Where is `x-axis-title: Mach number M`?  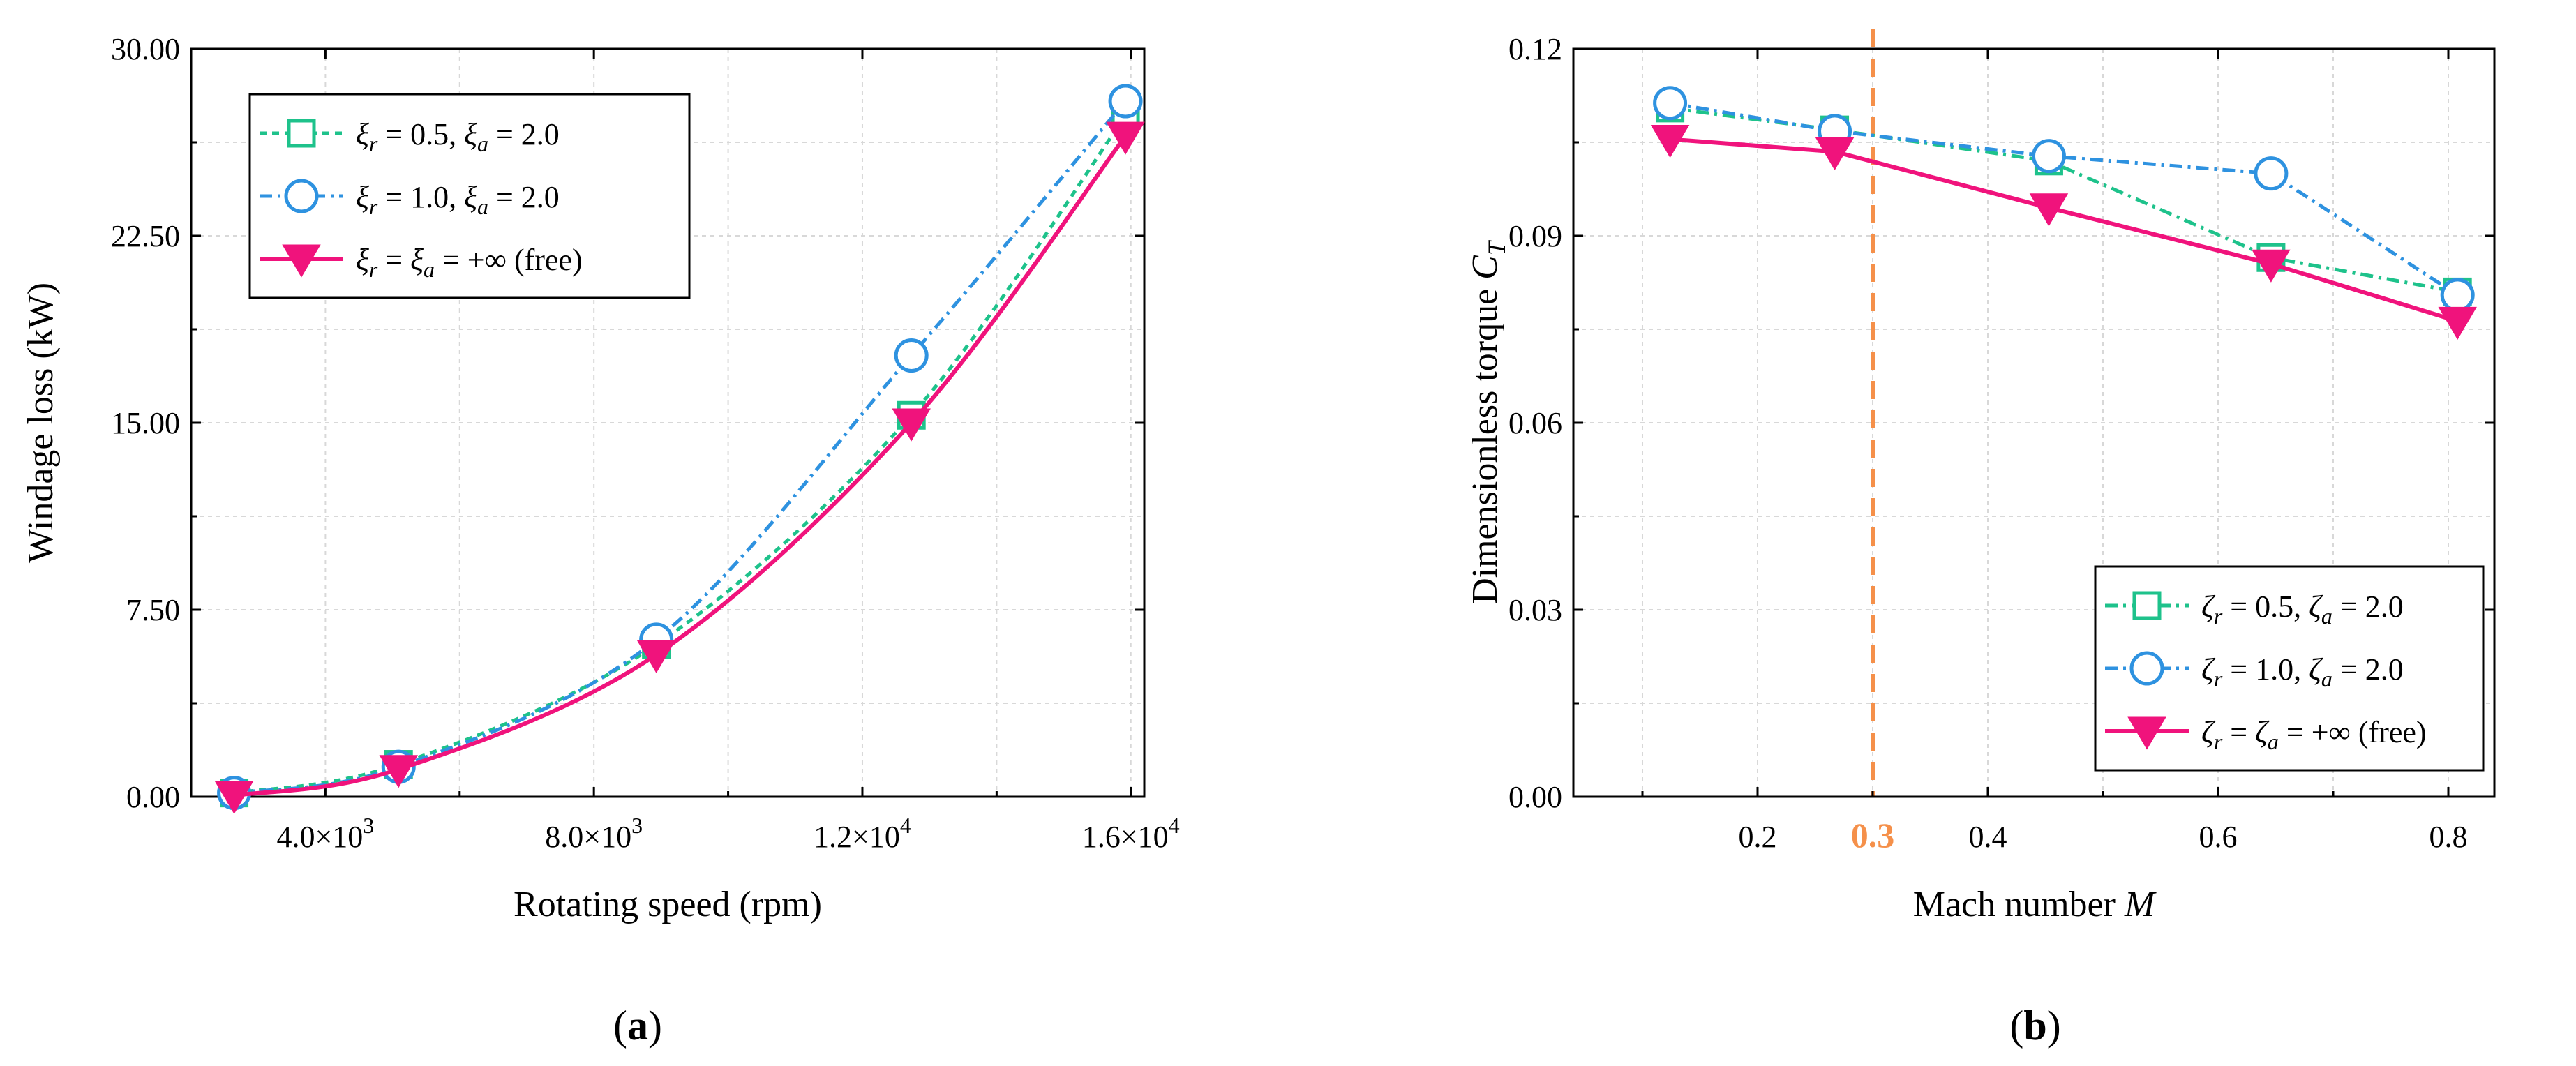 x-axis-title: Mach number M is located at coordinates (2035, 904).